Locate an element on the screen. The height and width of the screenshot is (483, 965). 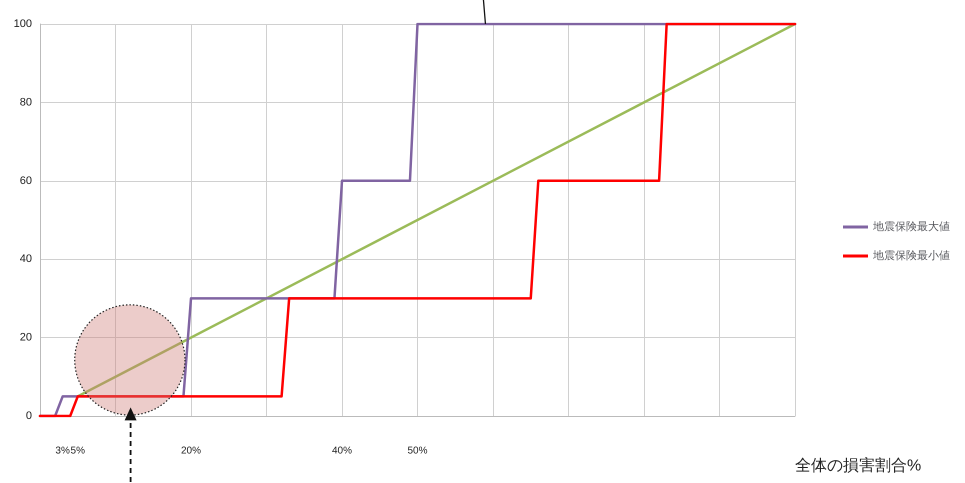
y-tick-label: 80 is located at coordinates (26, 102).